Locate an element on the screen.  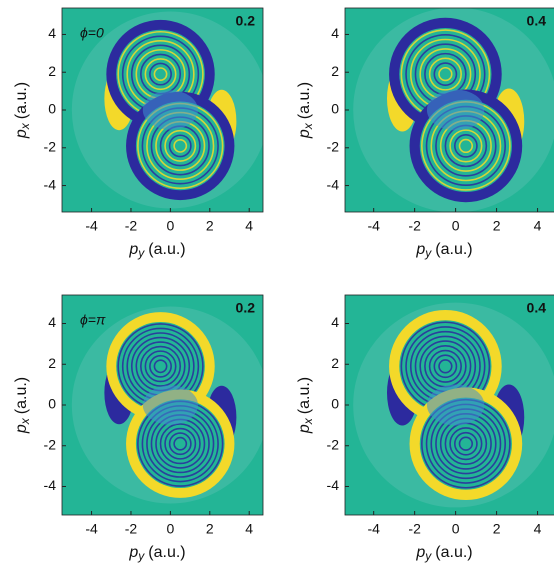
phase-label: ϕ=π is located at coordinates (93, 320).